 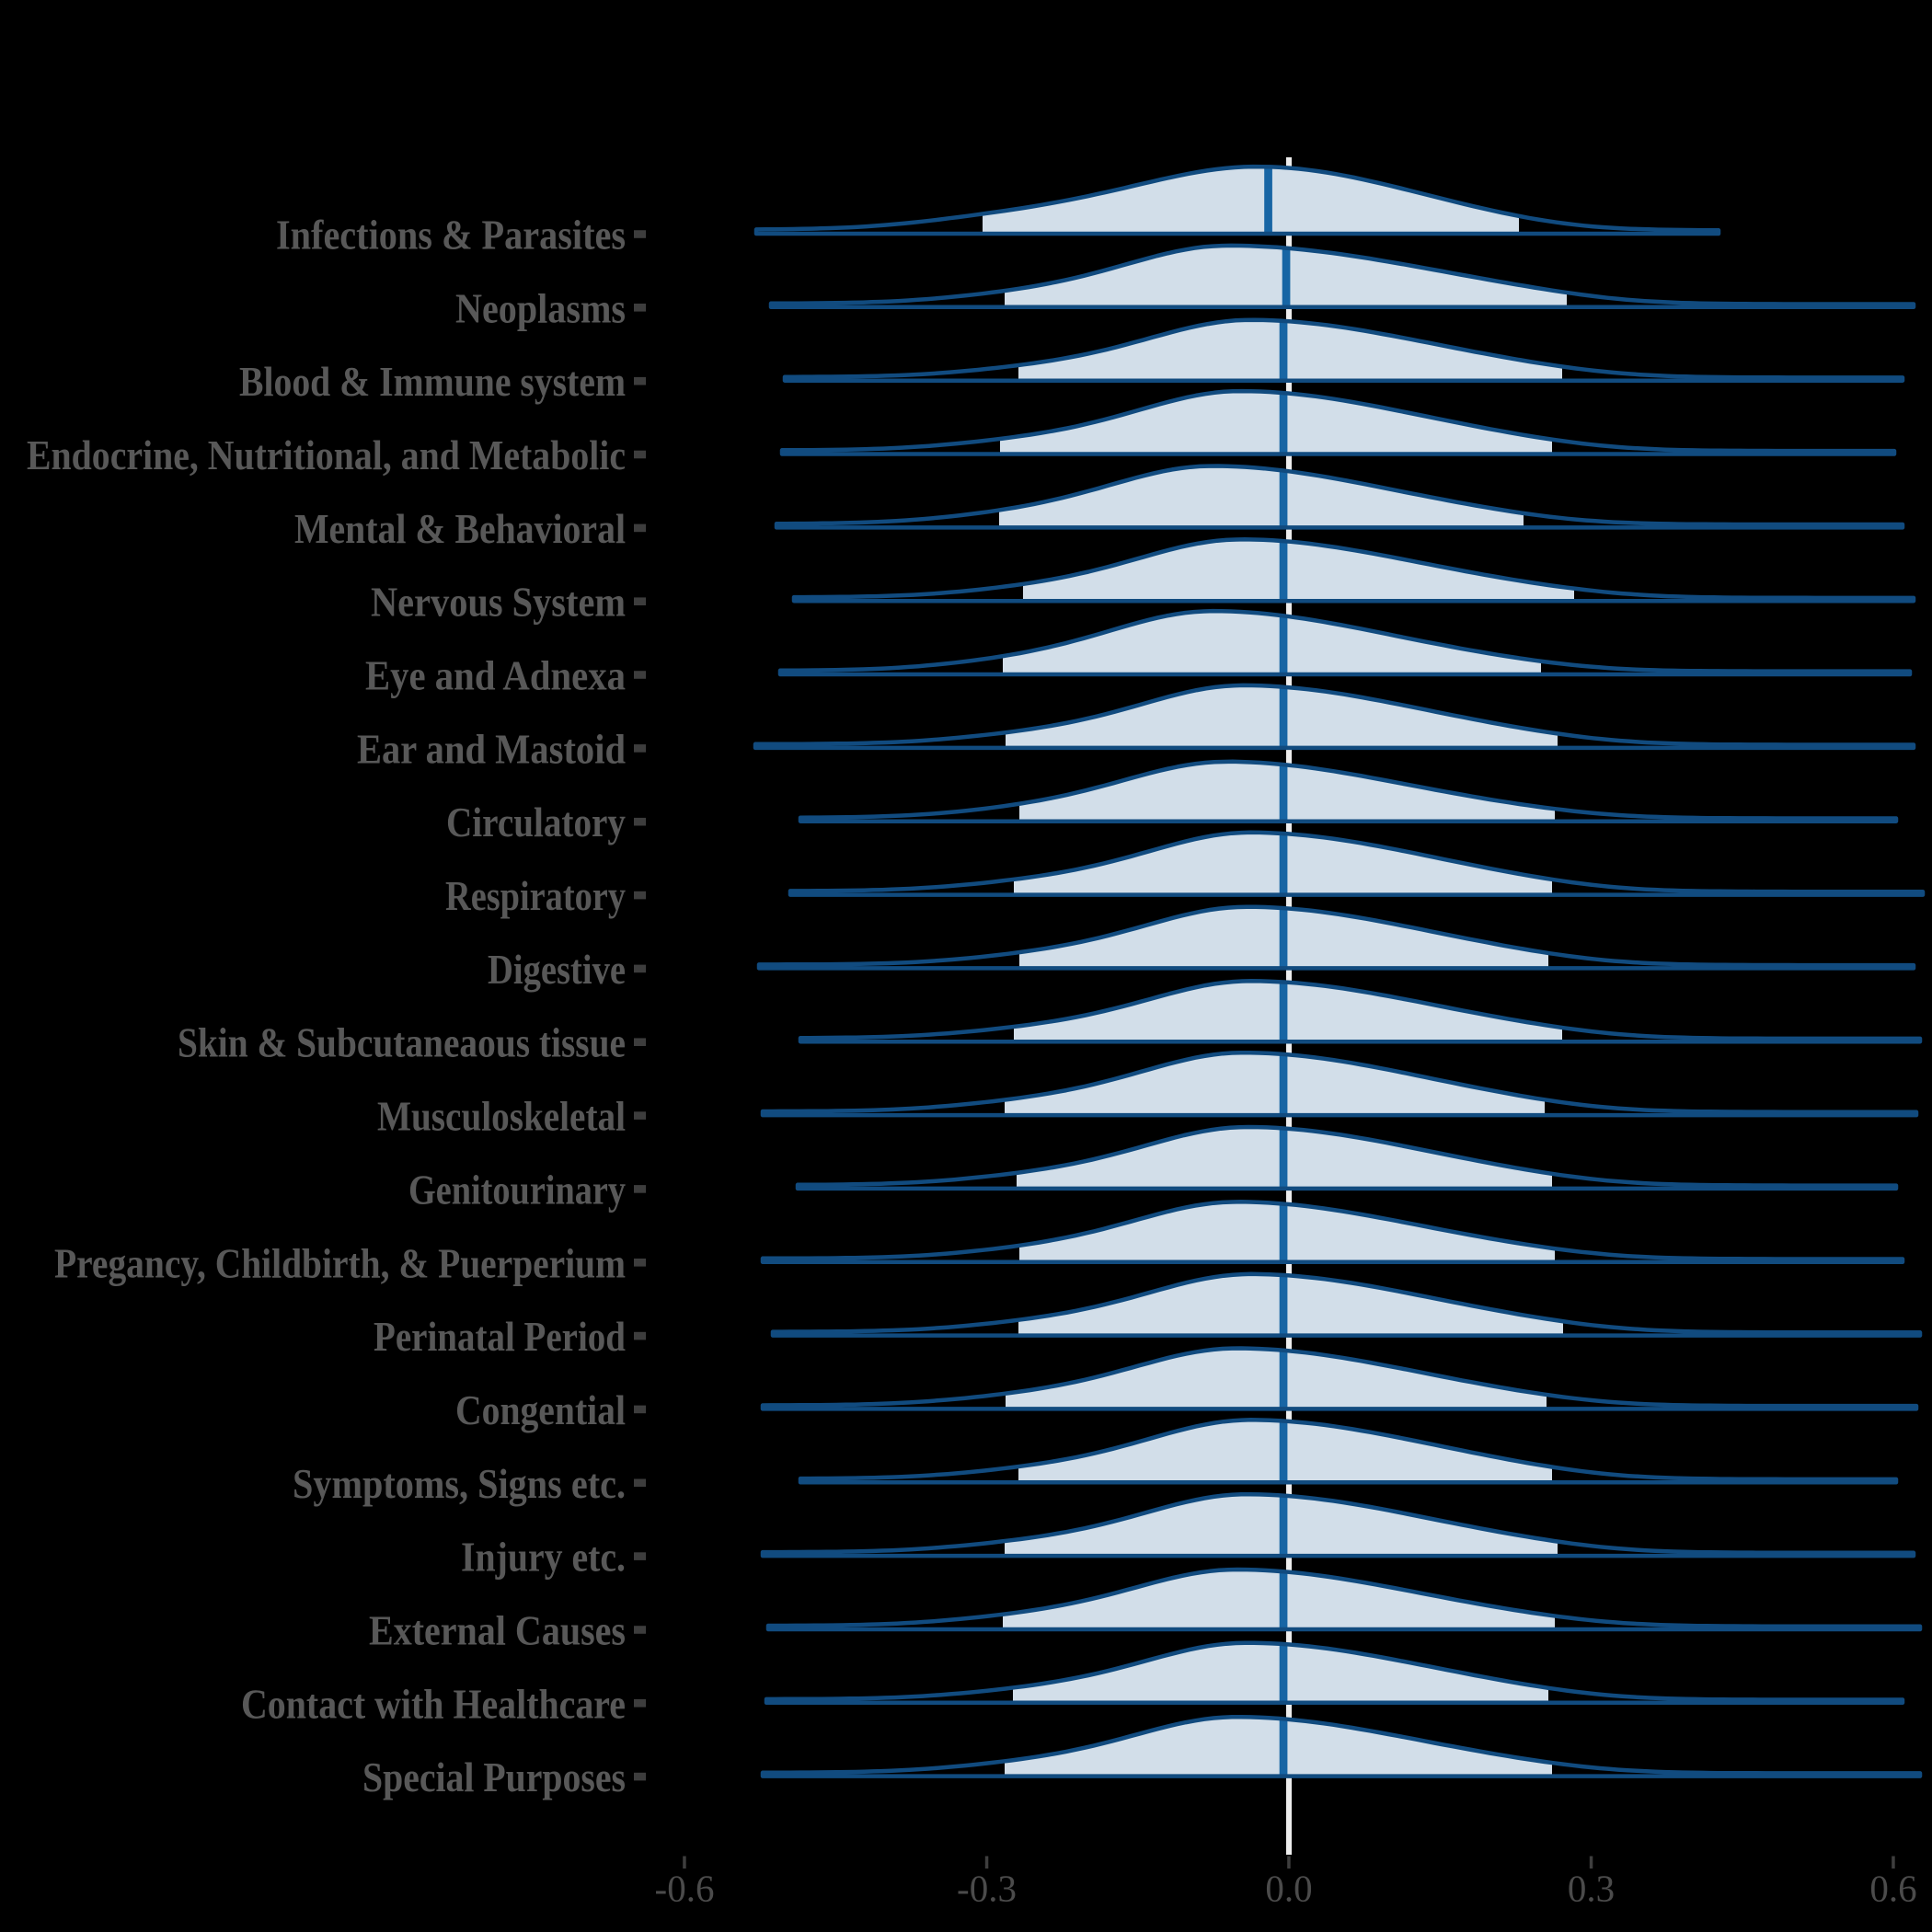 What do you see at coordinates (497, 1630) in the screenshot?
I see `svg-text: External Causes` at bounding box center [497, 1630].